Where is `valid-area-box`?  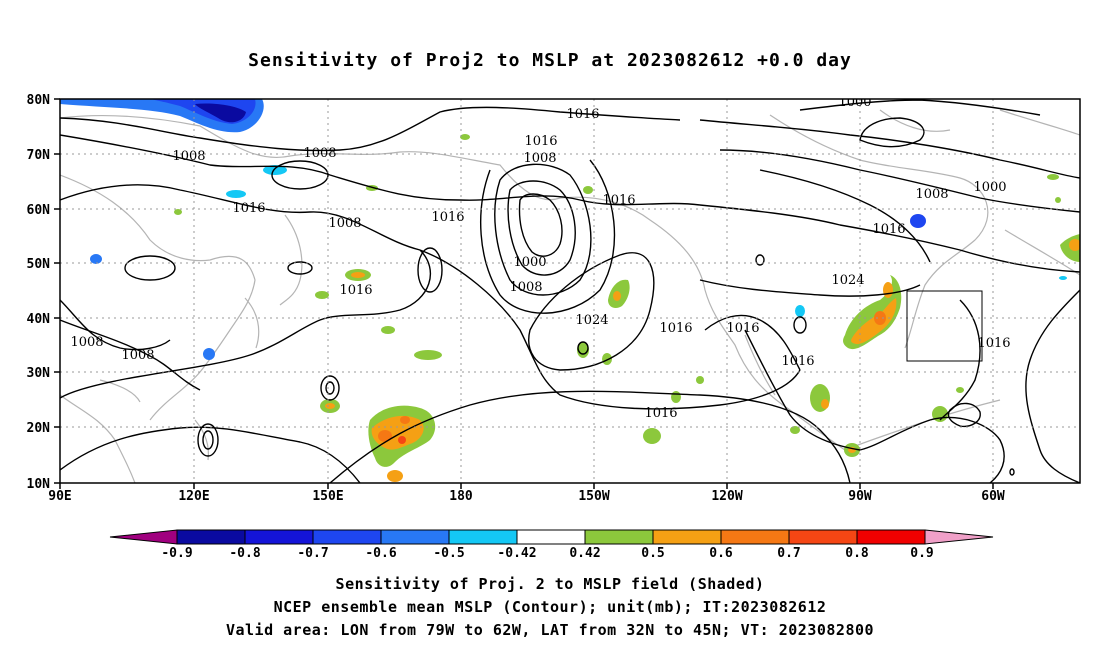
valid-area-box is located at coordinates (944, 326).